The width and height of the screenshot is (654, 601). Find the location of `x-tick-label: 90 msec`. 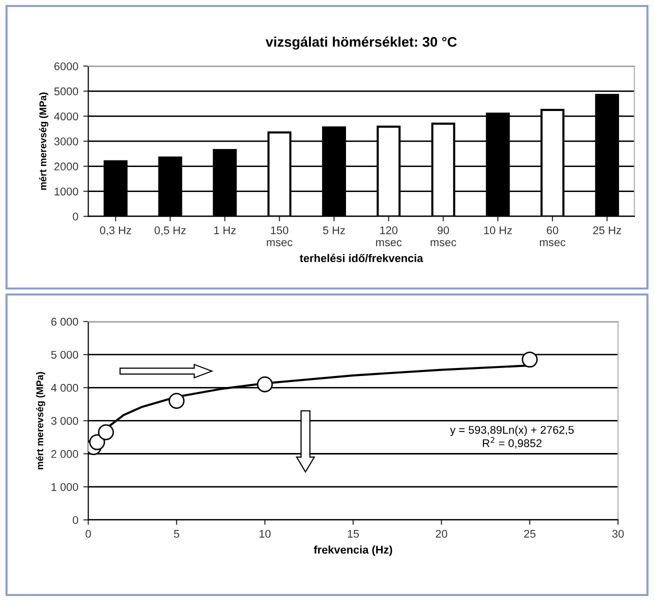

x-tick-label: 90 msec is located at coordinates (443, 236).